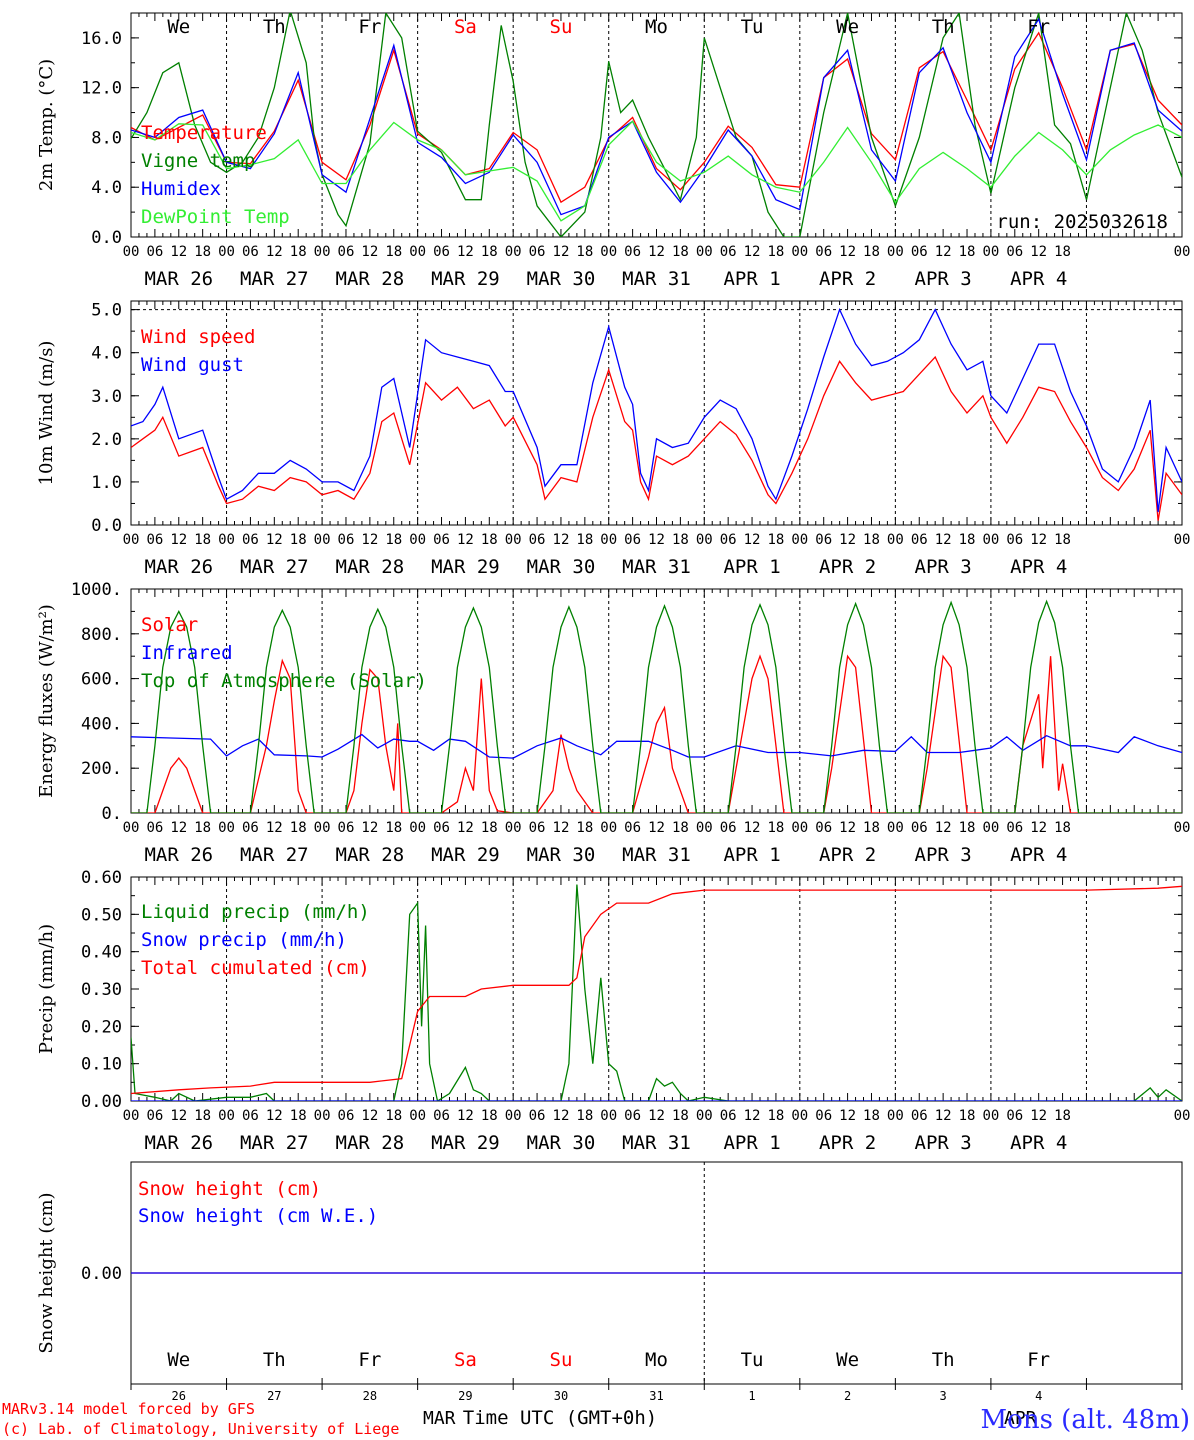 This screenshot has width=1194, height=1440. Describe the element at coordinates (46, 413) in the screenshot. I see `y-axis-label: 10m Wind (m/s)` at that location.